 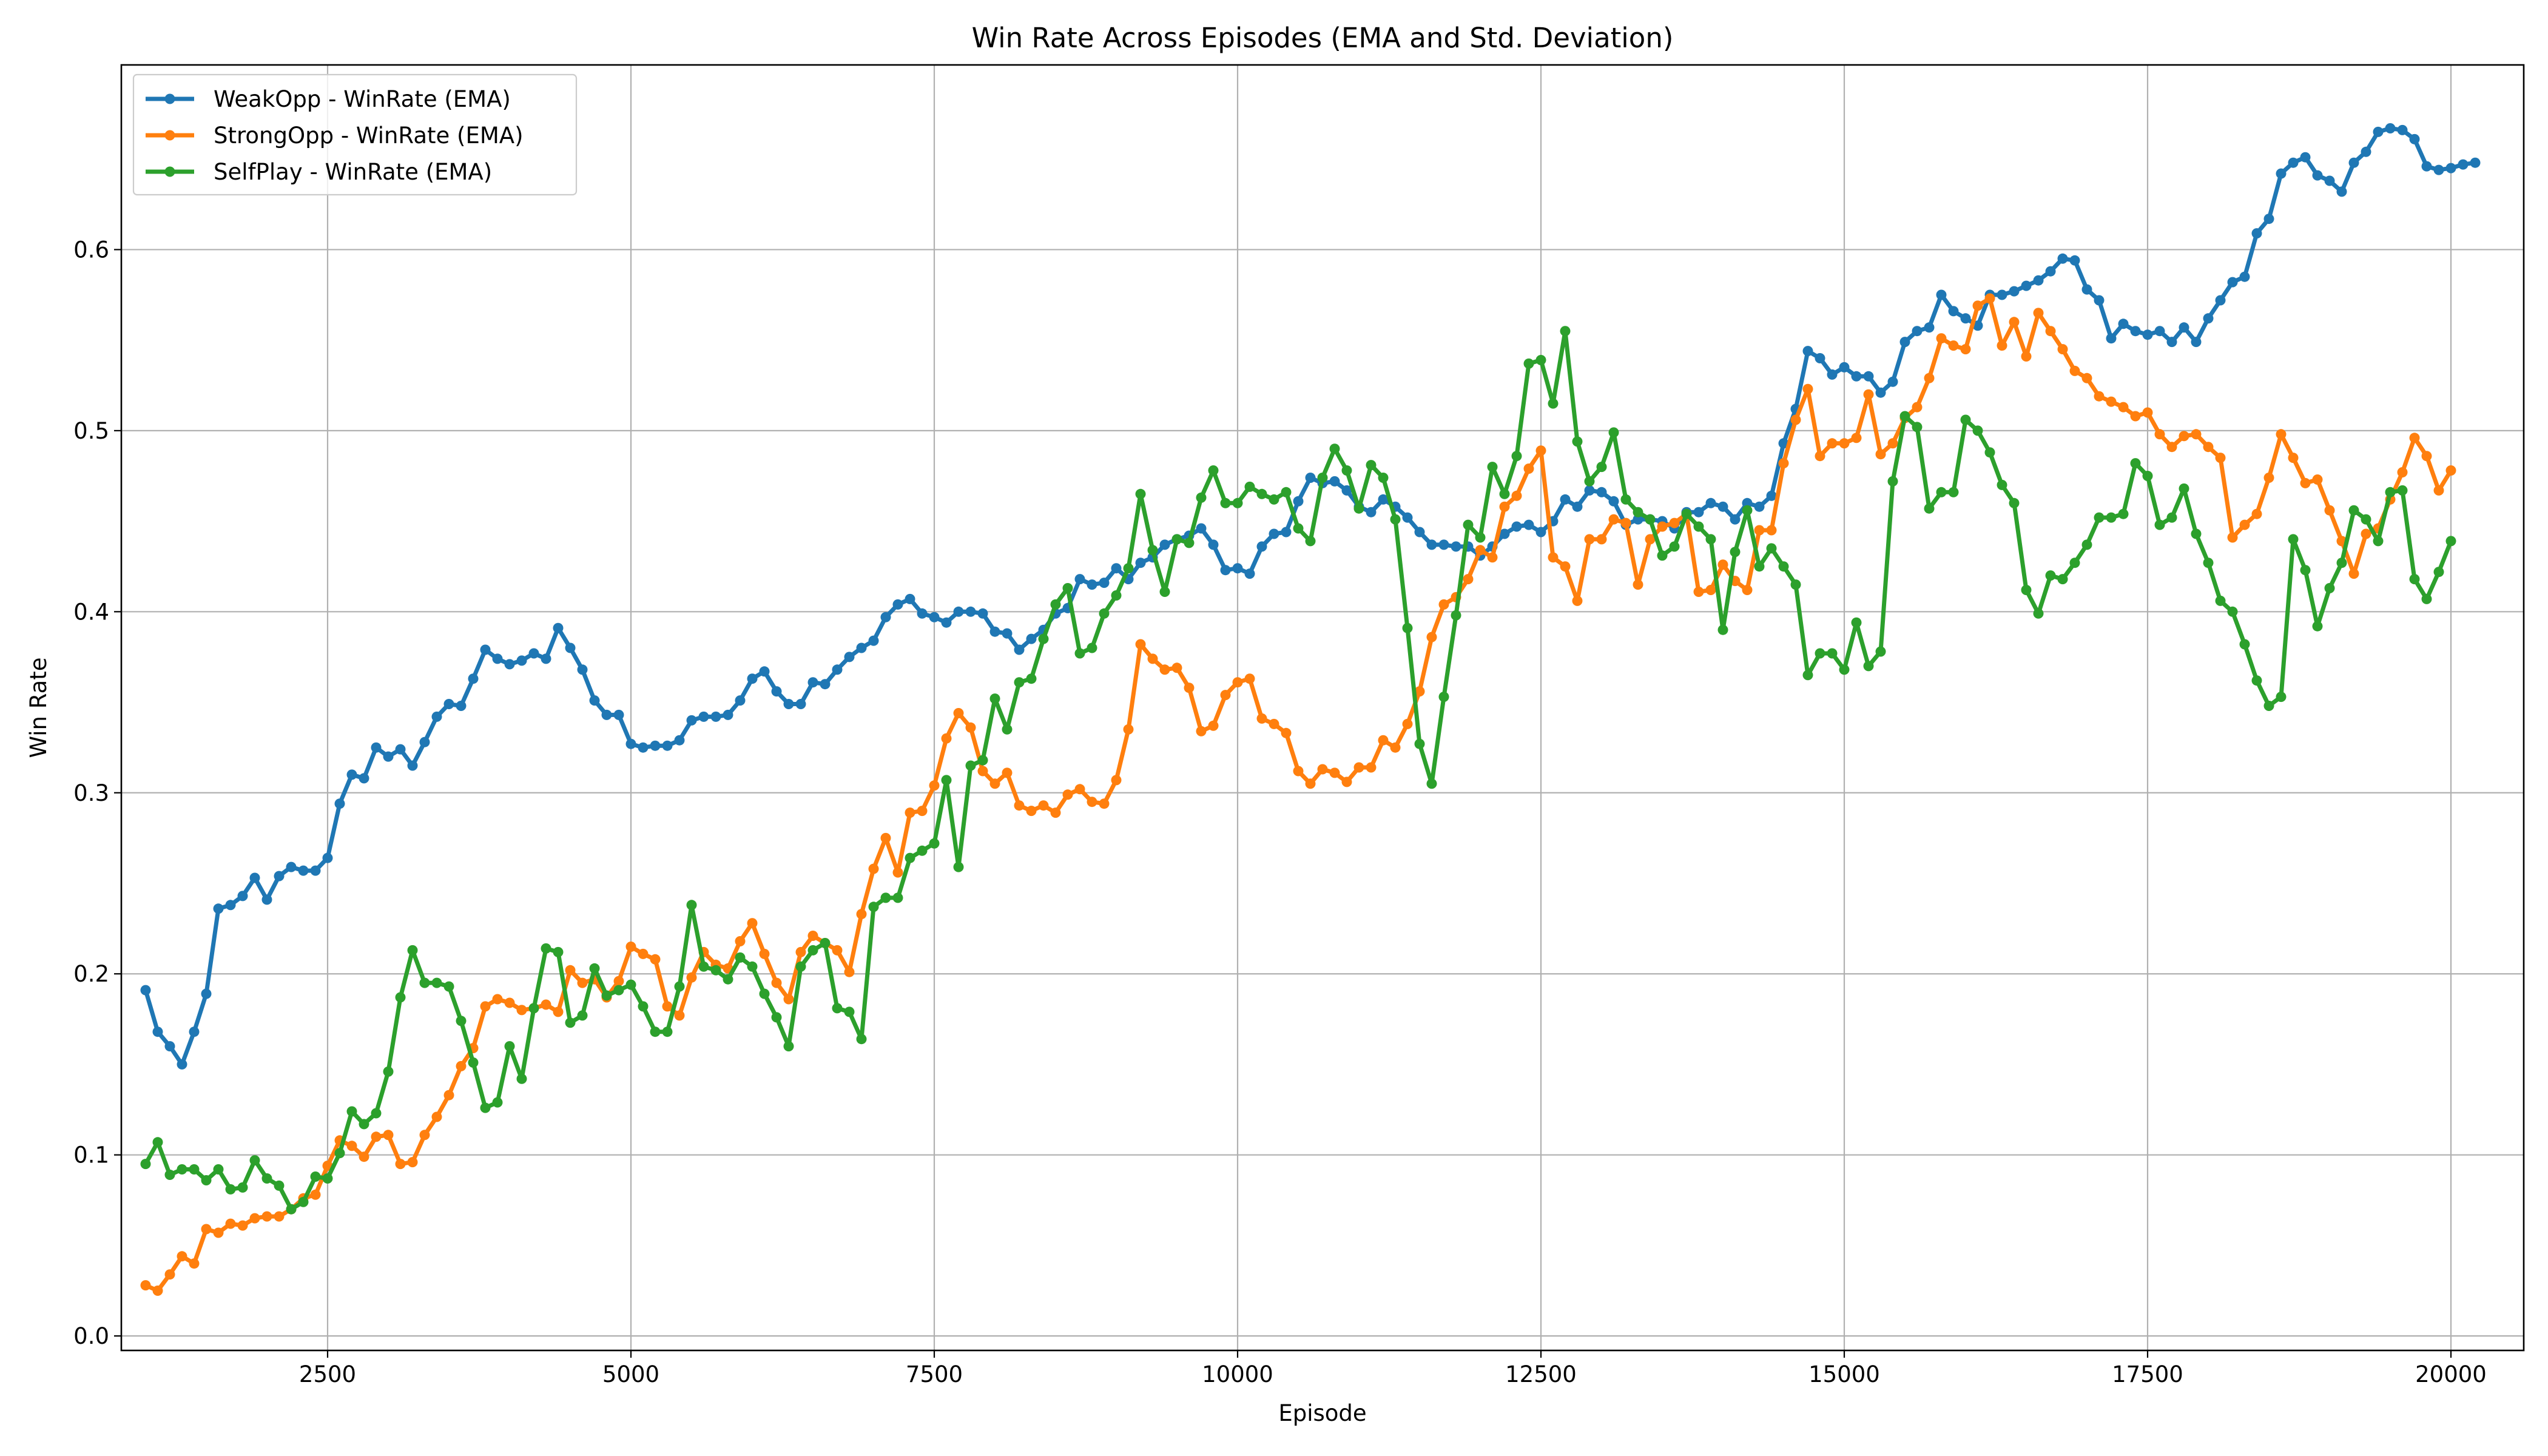 I want to click on y-tick-label: 0.2, so click(x=91, y=974).